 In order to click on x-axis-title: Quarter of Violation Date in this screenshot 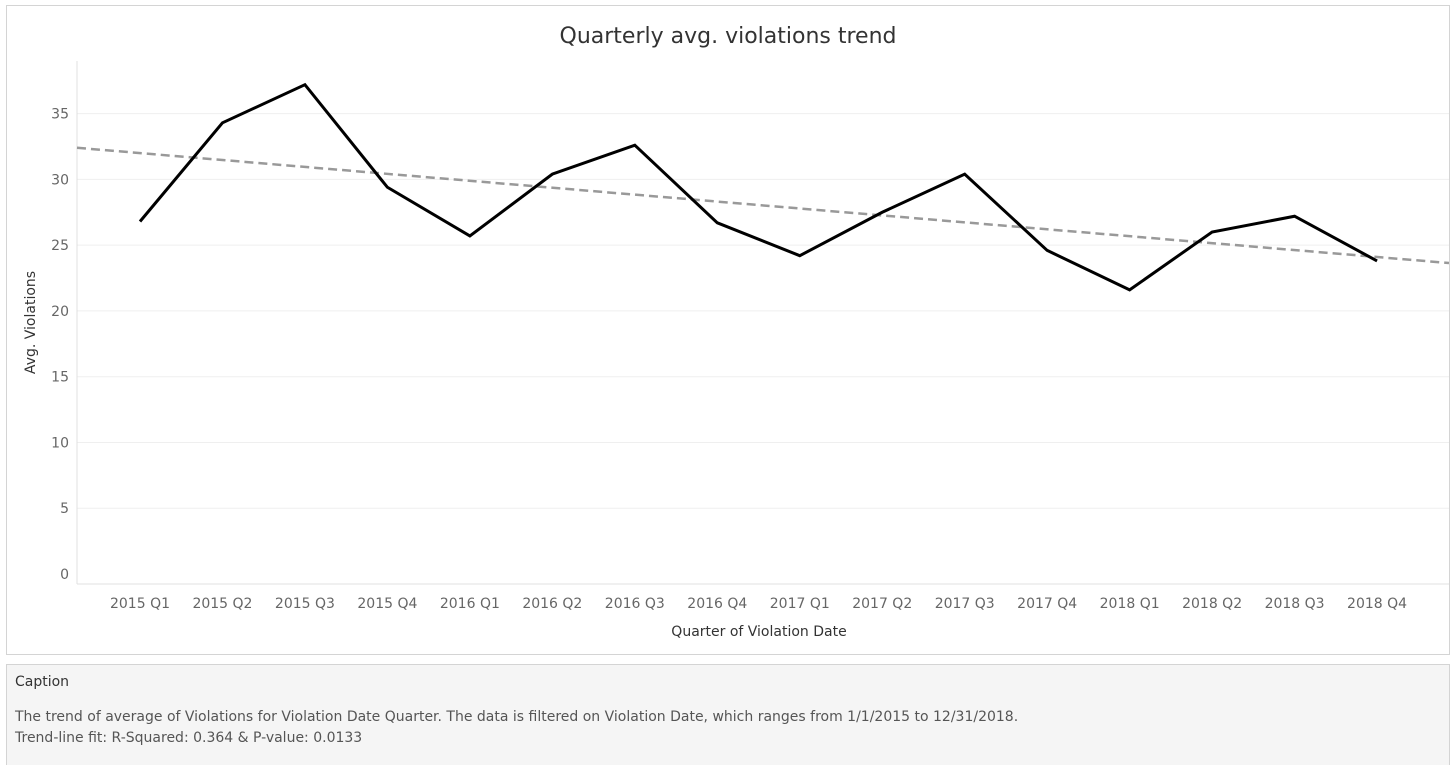, I will do `click(758, 632)`.